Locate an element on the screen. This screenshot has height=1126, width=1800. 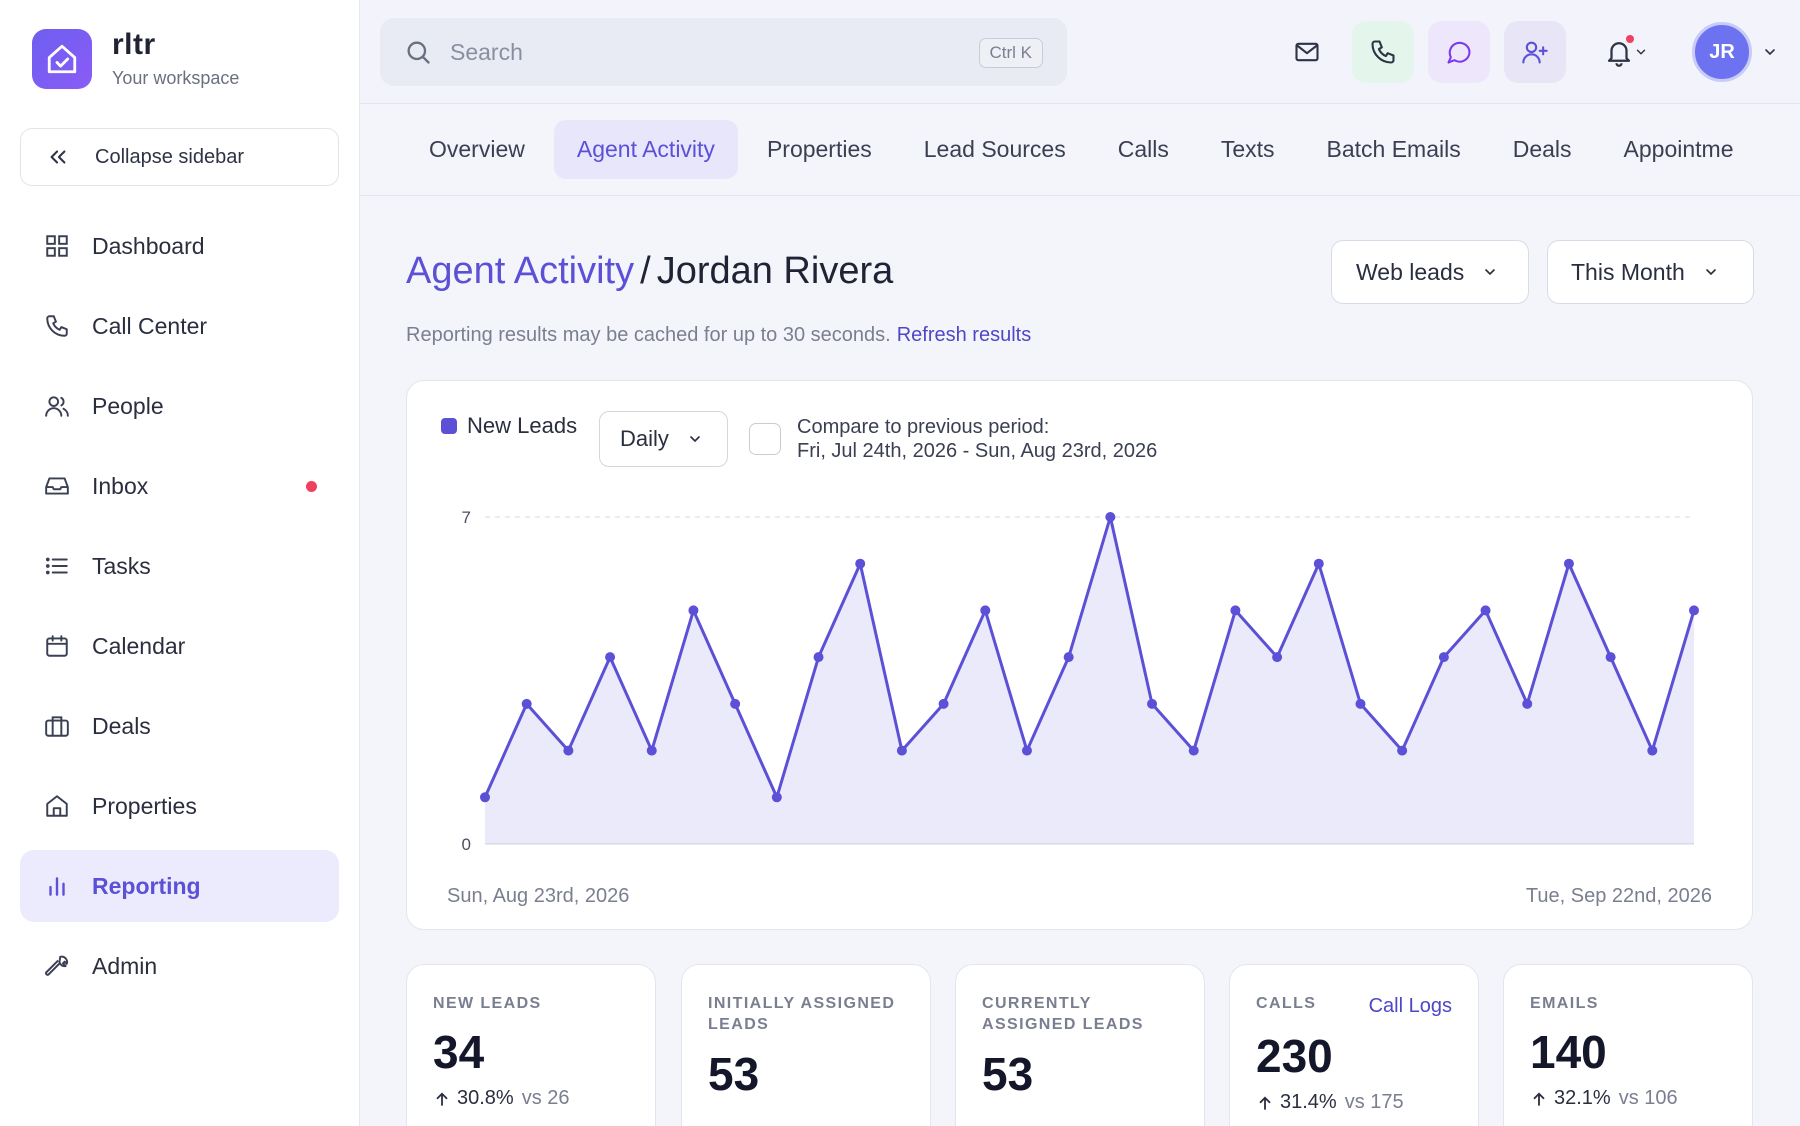
search-shortcut-hint: Ctrl K is located at coordinates (1010, 53).